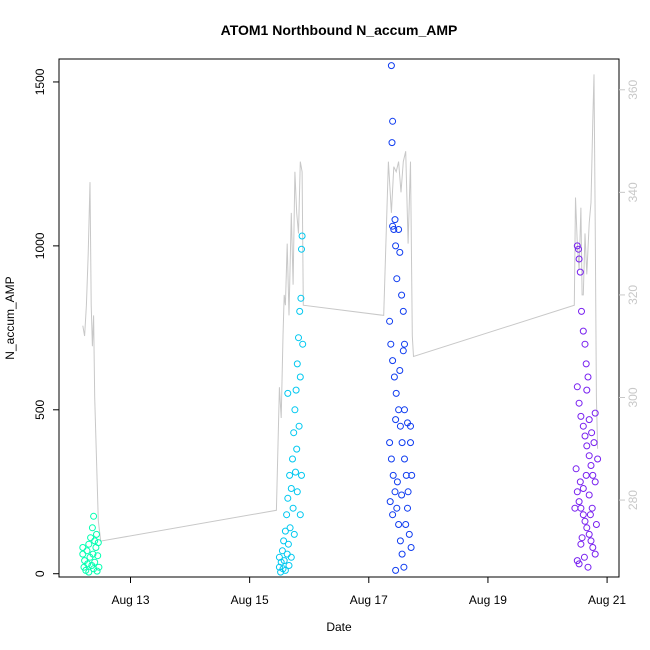 The width and height of the screenshot is (650, 650). I want to click on y2-tick-label: 280, so click(633, 500).